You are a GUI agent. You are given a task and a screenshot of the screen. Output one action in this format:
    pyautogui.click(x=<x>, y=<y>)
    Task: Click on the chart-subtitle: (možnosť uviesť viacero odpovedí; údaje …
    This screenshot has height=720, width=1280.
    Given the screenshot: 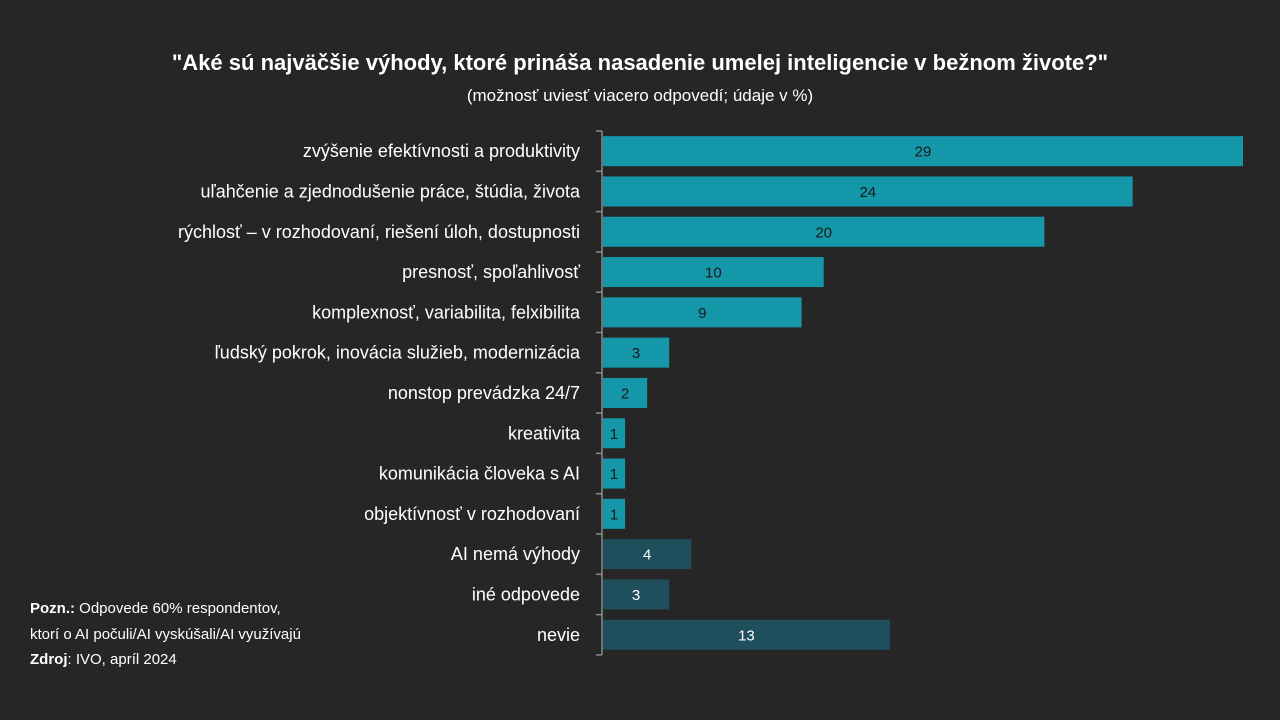 What is the action you would take?
    pyautogui.click(x=640, y=95)
    